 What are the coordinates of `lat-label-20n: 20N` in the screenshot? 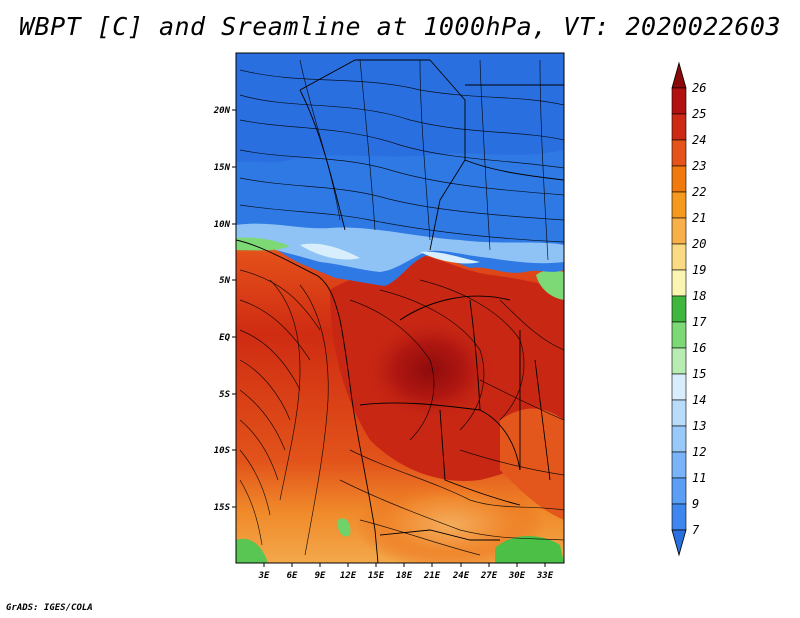 It's located at (222, 111).